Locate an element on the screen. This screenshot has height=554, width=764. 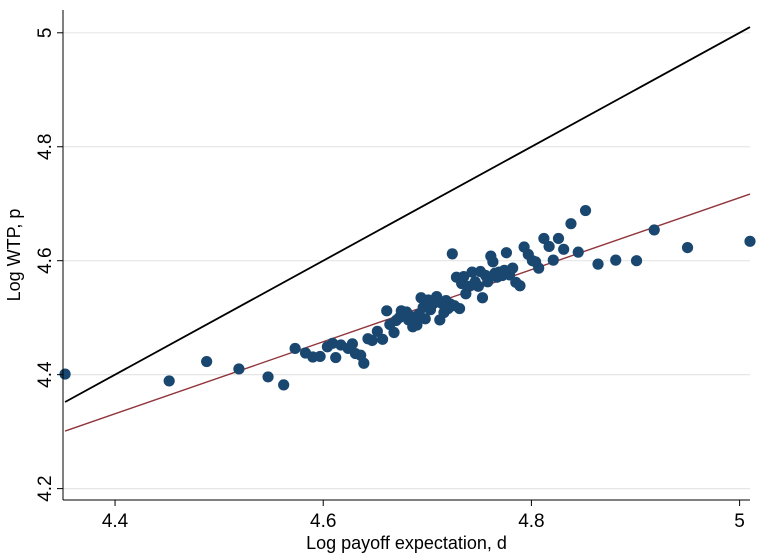
y-axis-label: Log WTP, p is located at coordinates (14, 255).